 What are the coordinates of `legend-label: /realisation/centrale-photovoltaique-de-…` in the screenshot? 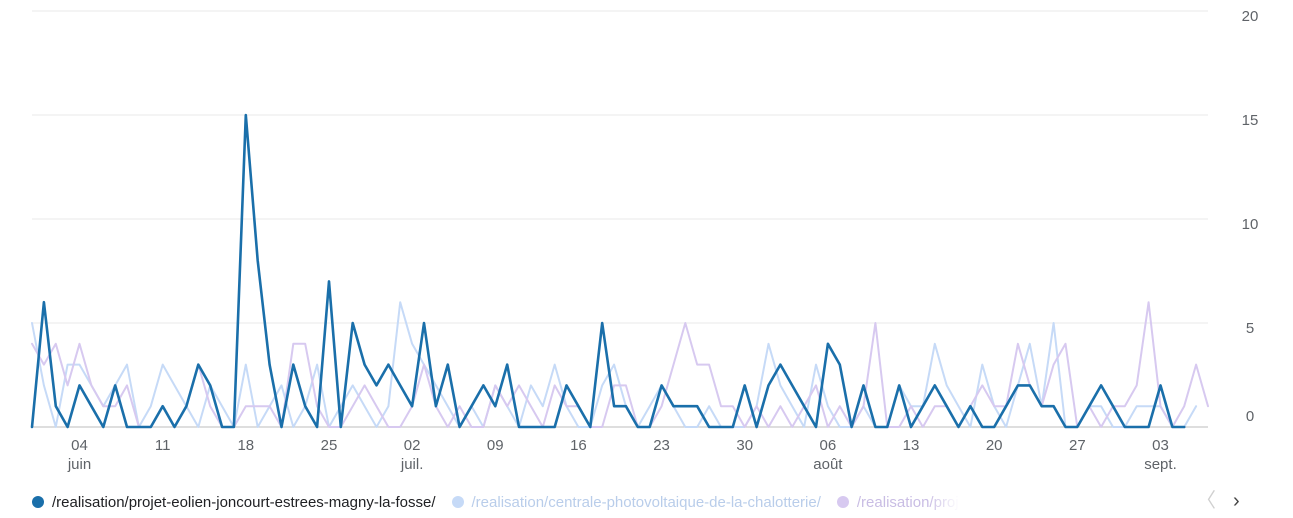 It's located at (646, 502).